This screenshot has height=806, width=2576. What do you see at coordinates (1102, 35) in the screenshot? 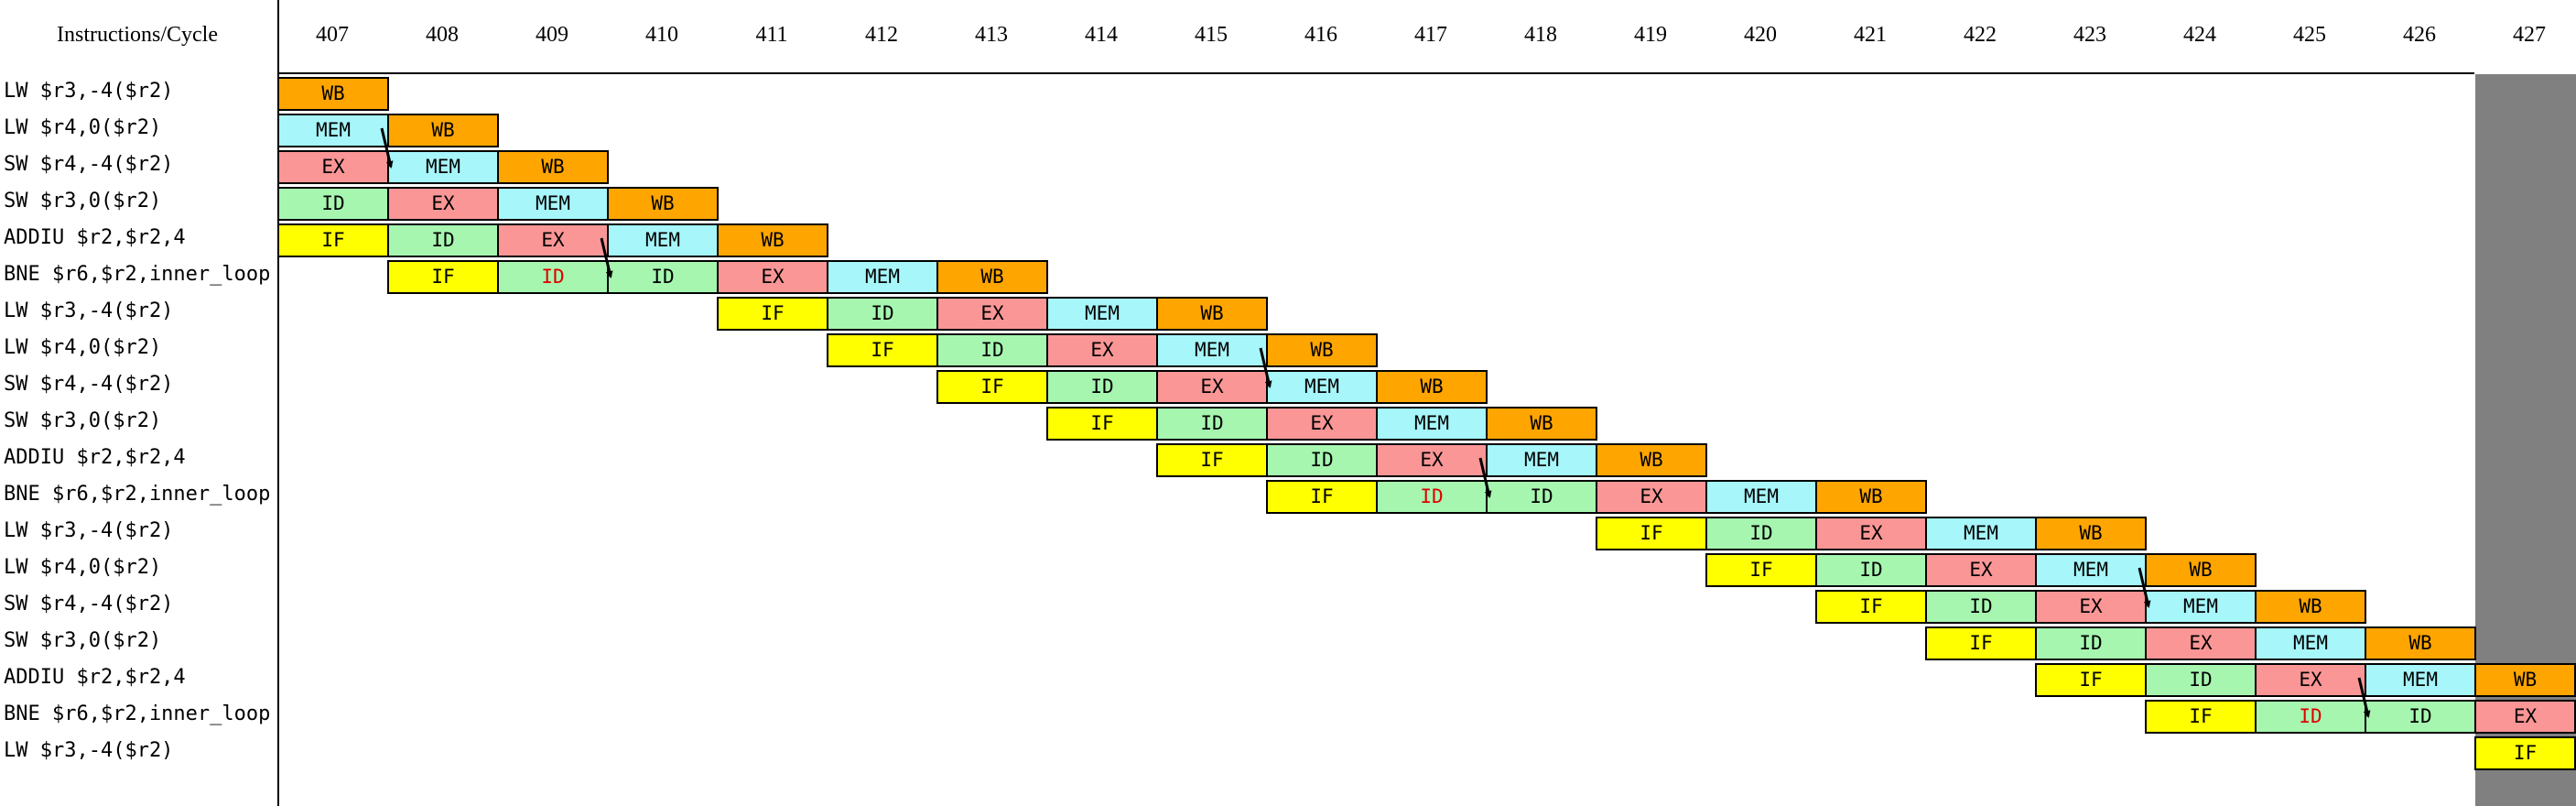
I see `cycle-label: 414` at bounding box center [1102, 35].